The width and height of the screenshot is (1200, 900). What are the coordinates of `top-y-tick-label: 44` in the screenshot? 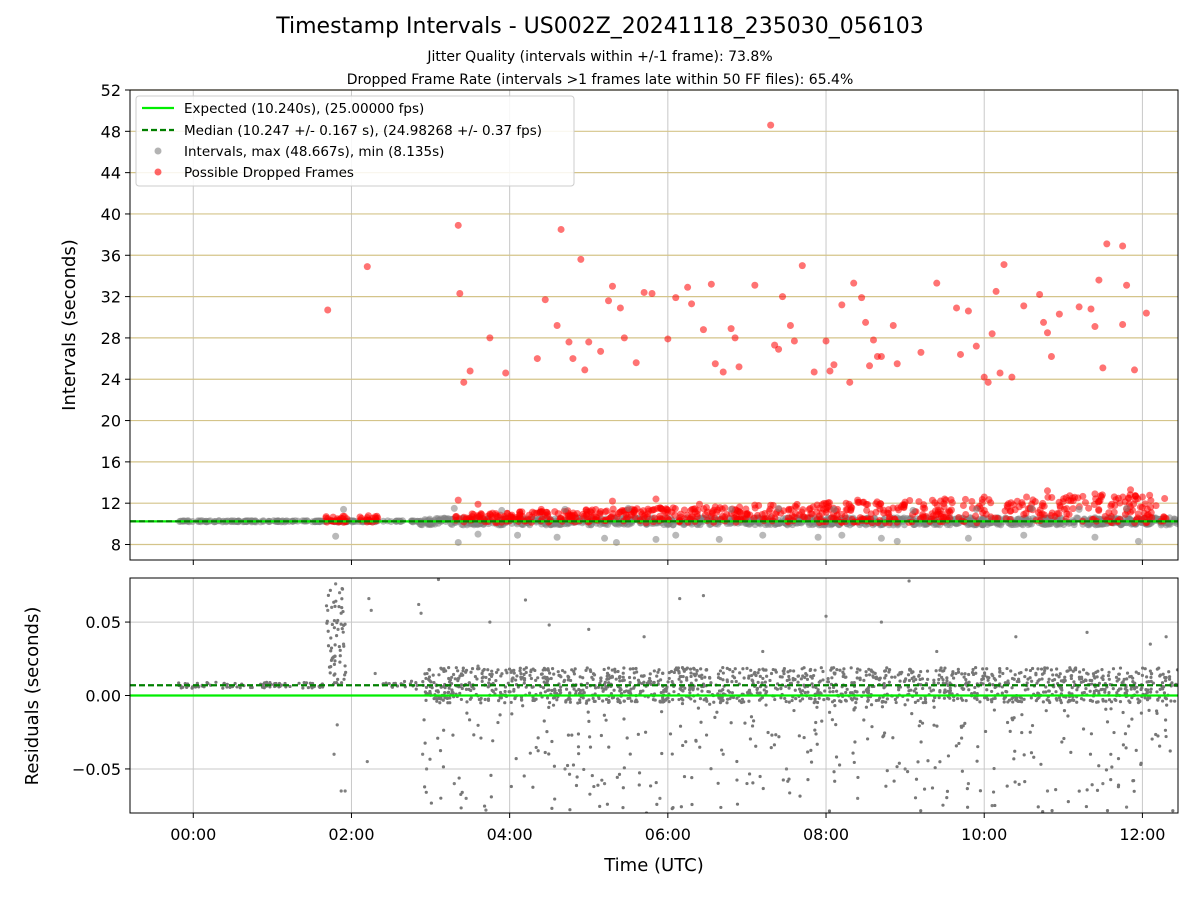 It's located at (111, 173).